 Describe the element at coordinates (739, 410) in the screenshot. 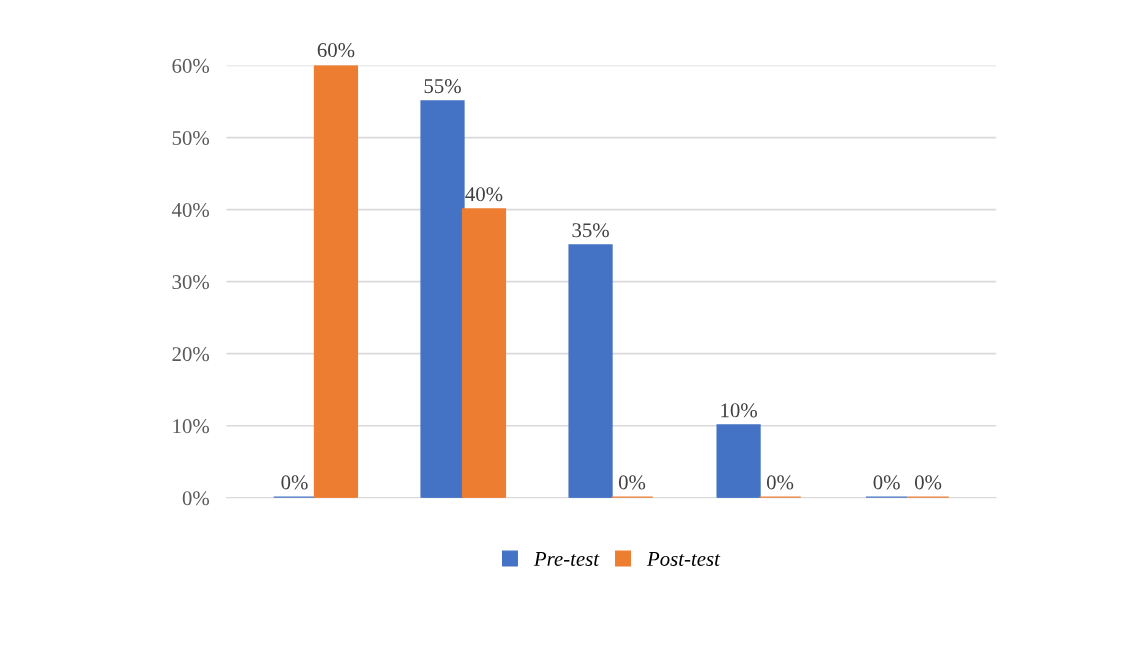

I see `data-label: 10%` at that location.